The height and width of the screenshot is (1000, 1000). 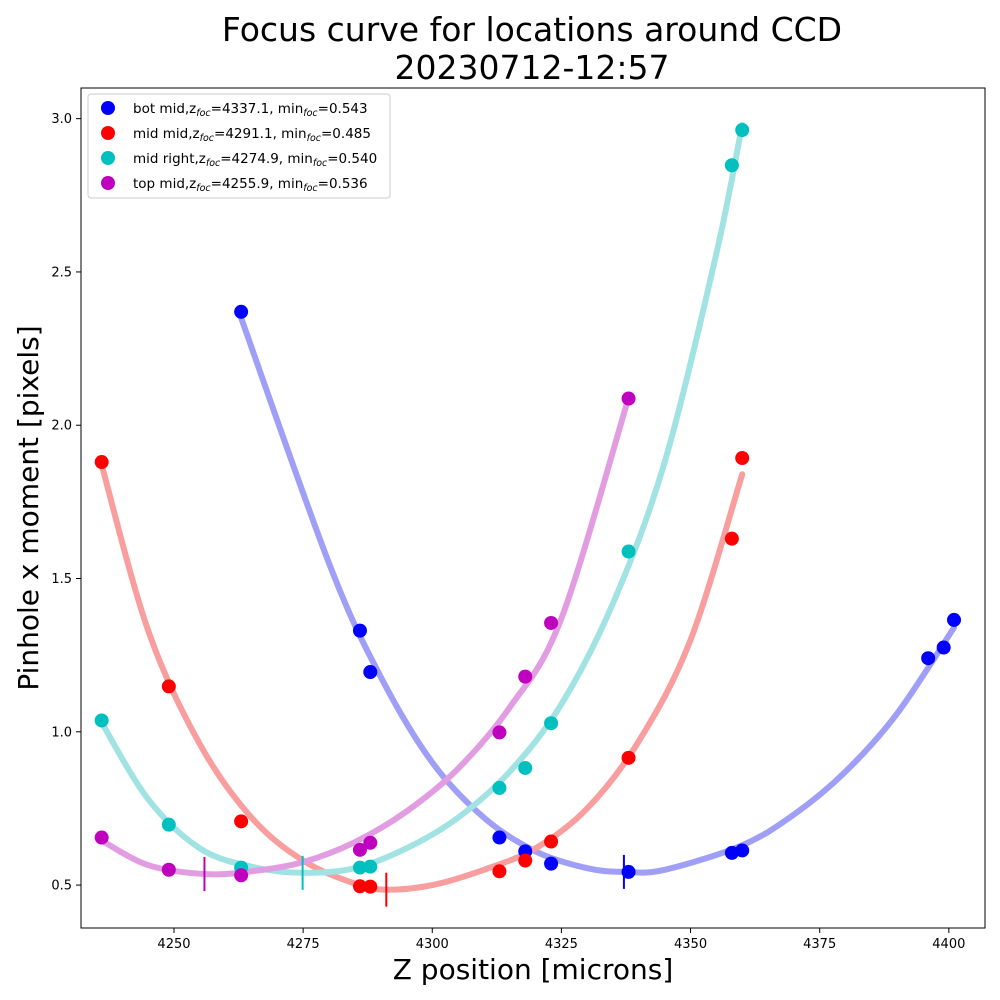 What do you see at coordinates (61, 426) in the screenshot?
I see `y-tick-label: 2.0` at bounding box center [61, 426].